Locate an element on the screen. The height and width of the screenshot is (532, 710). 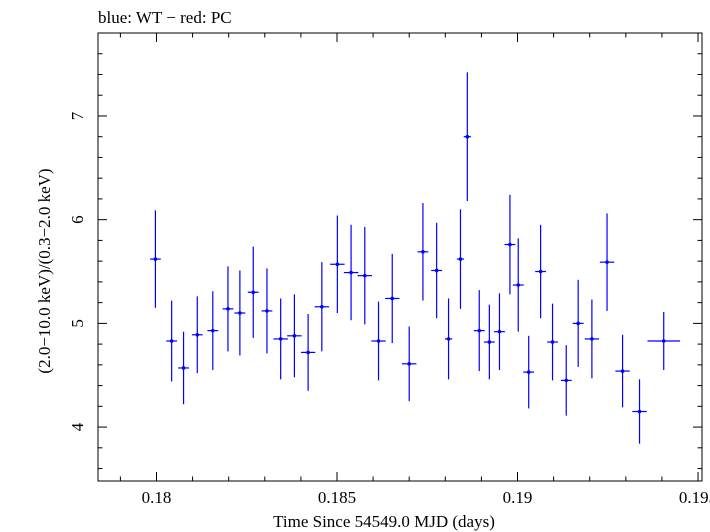
x-tick-label: 0.195 is located at coordinates (694, 497).